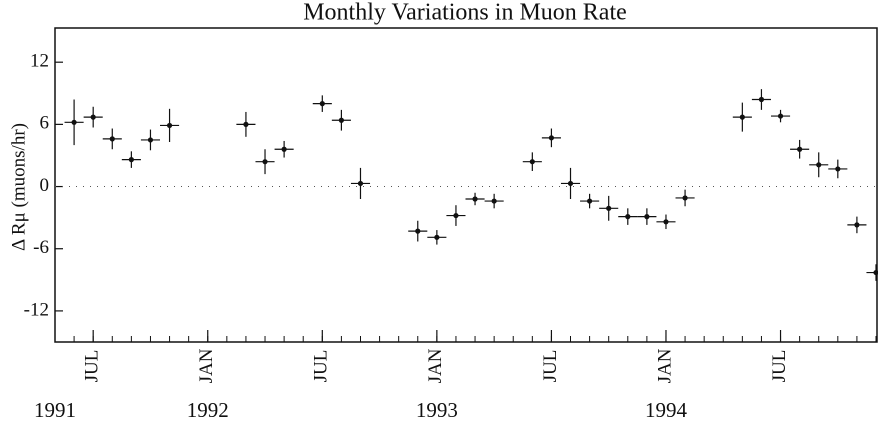 The height and width of the screenshot is (428, 878). What do you see at coordinates (45, 123) in the screenshot?
I see `y-tick-label: 6` at bounding box center [45, 123].